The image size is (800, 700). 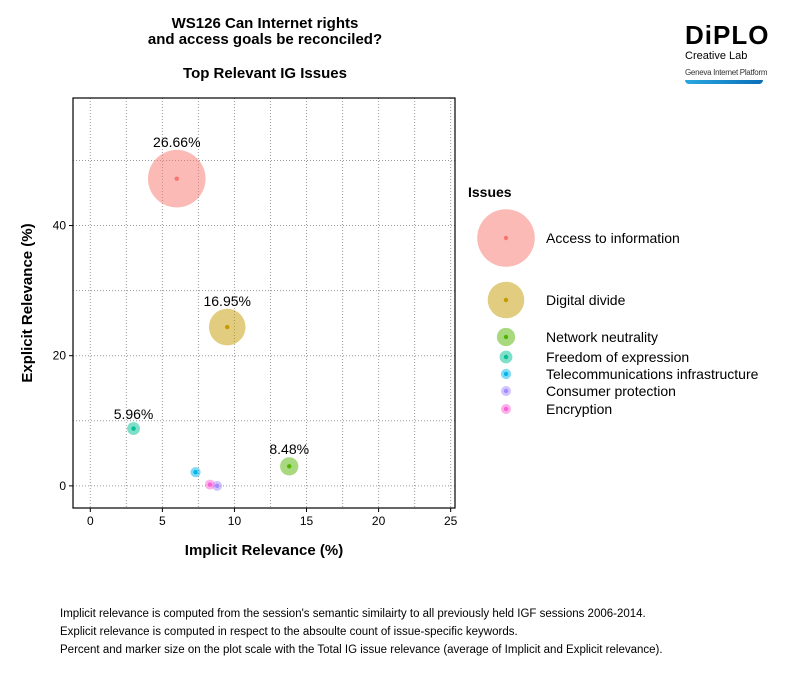 What do you see at coordinates (602, 337) in the screenshot?
I see `legend-label: Network neutrality` at bounding box center [602, 337].